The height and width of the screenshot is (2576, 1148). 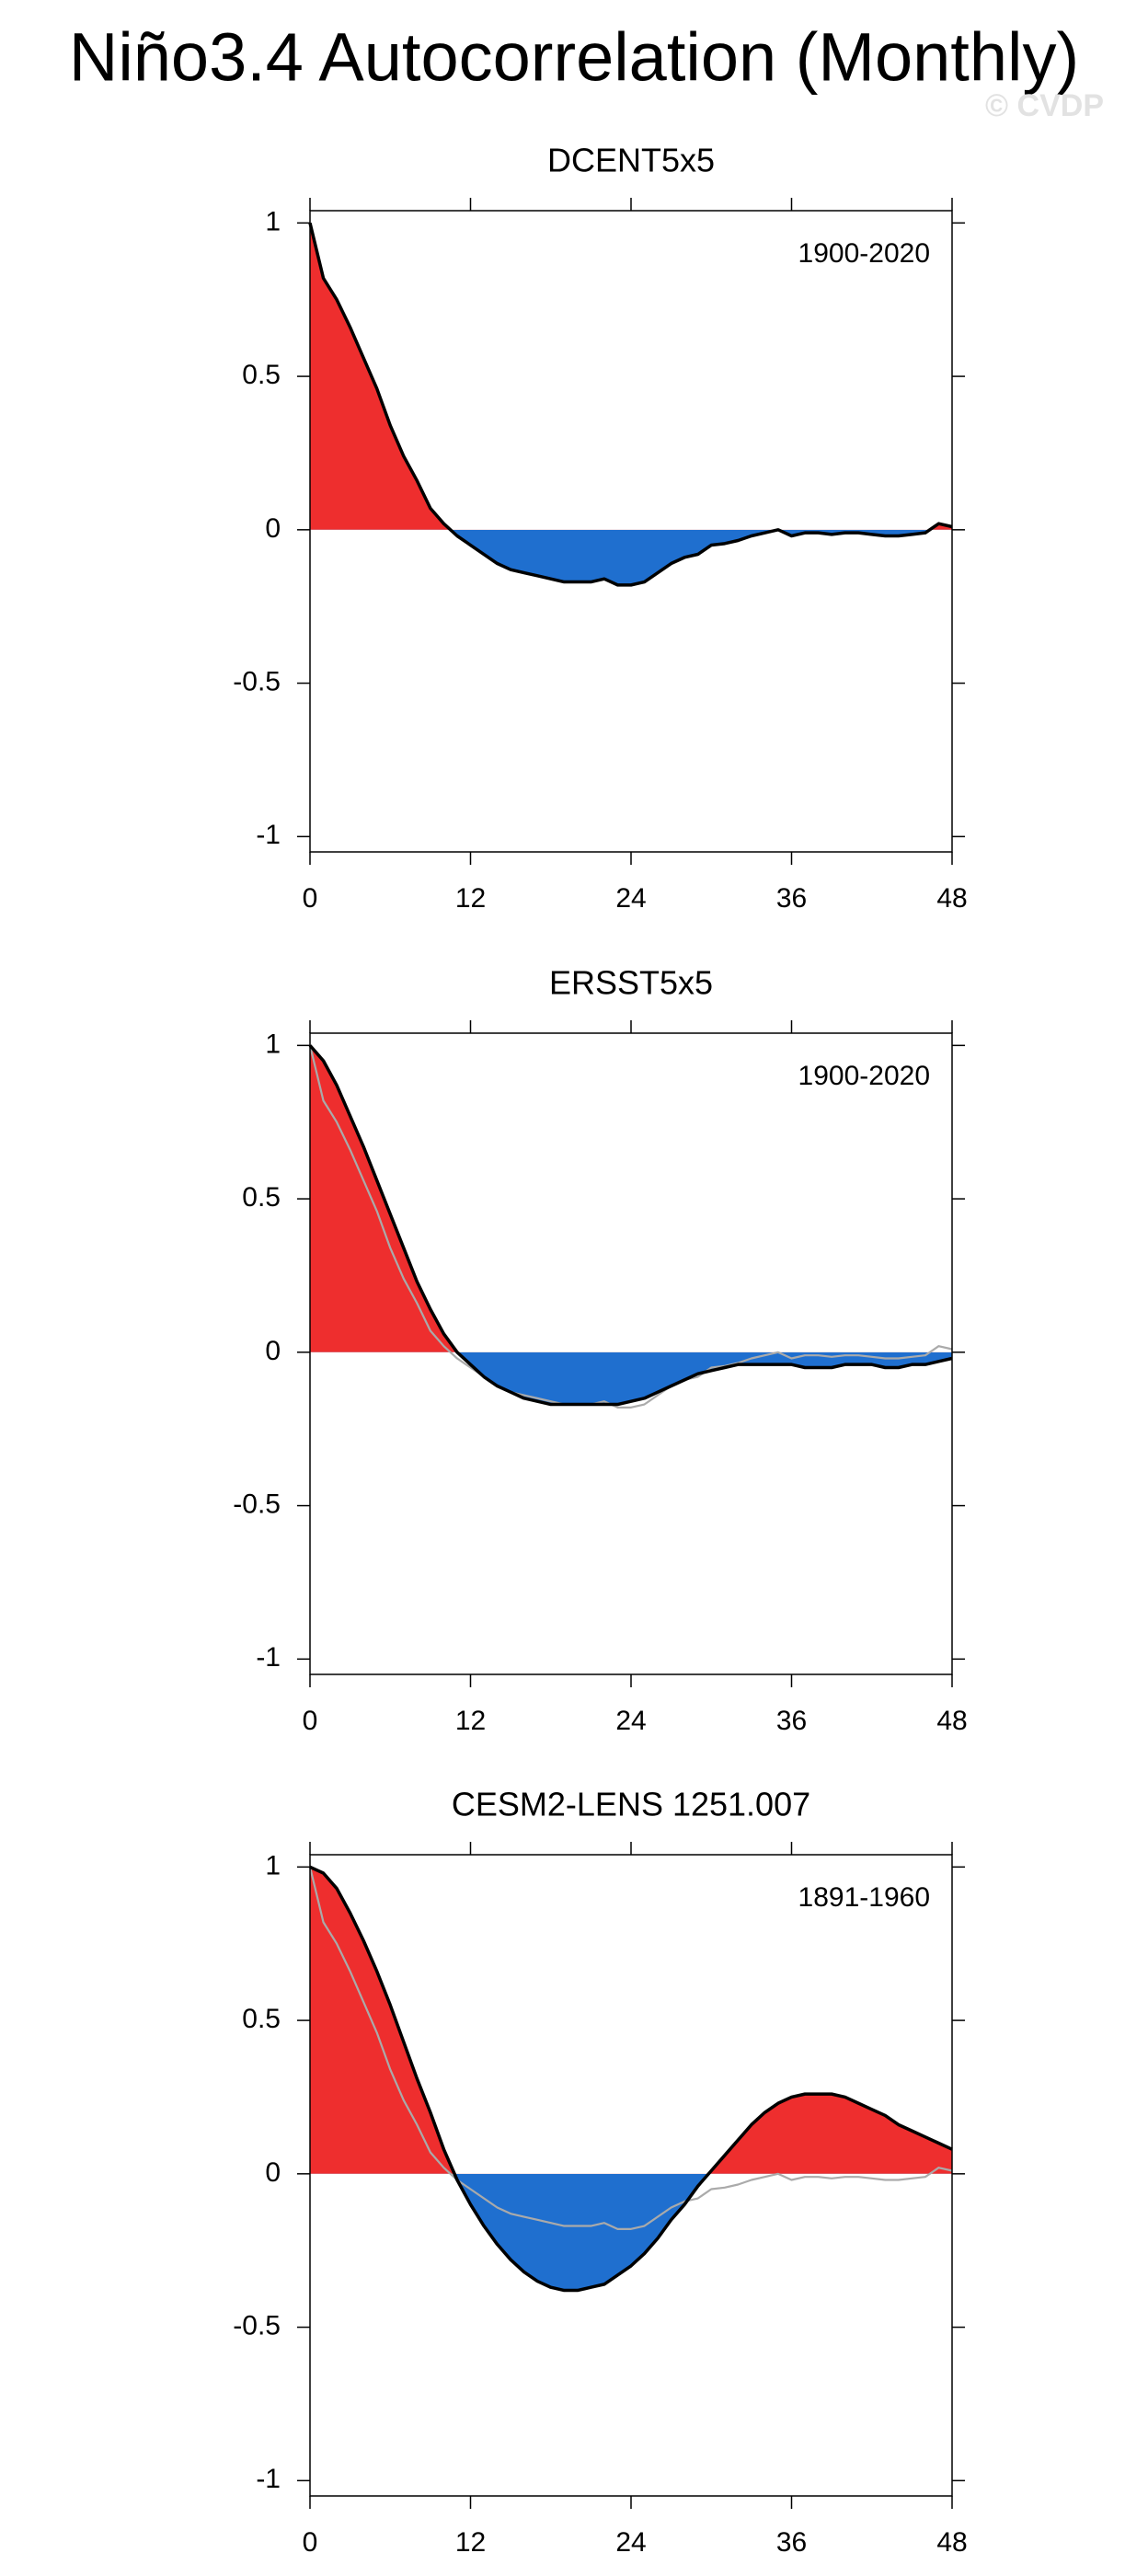 I want to click on figure-title: Niño3.4 Autocorrelation (Monthly), so click(x=574, y=57).